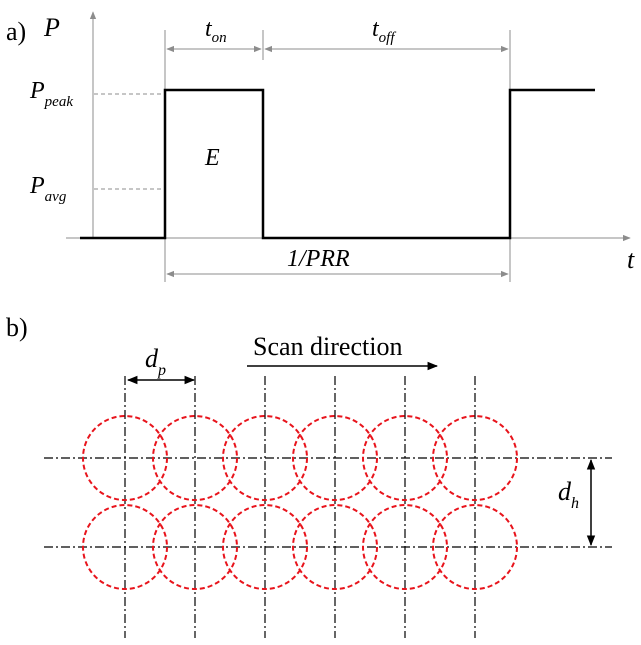 The height and width of the screenshot is (645, 641). What do you see at coordinates (631, 259) in the screenshot?
I see `x-axis-label: t` at bounding box center [631, 259].